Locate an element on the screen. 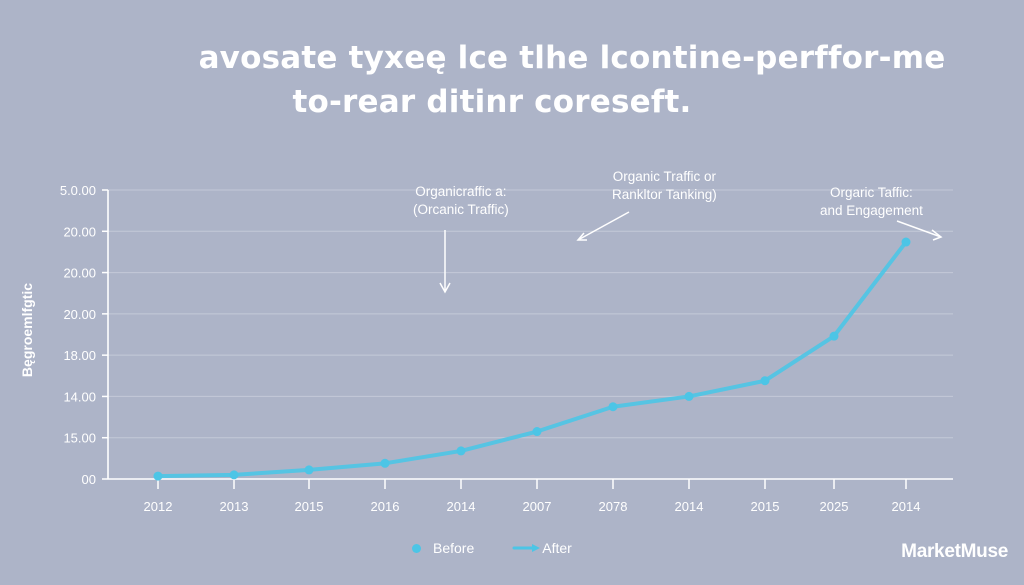  legend-label-before: Before is located at coordinates (454, 548).